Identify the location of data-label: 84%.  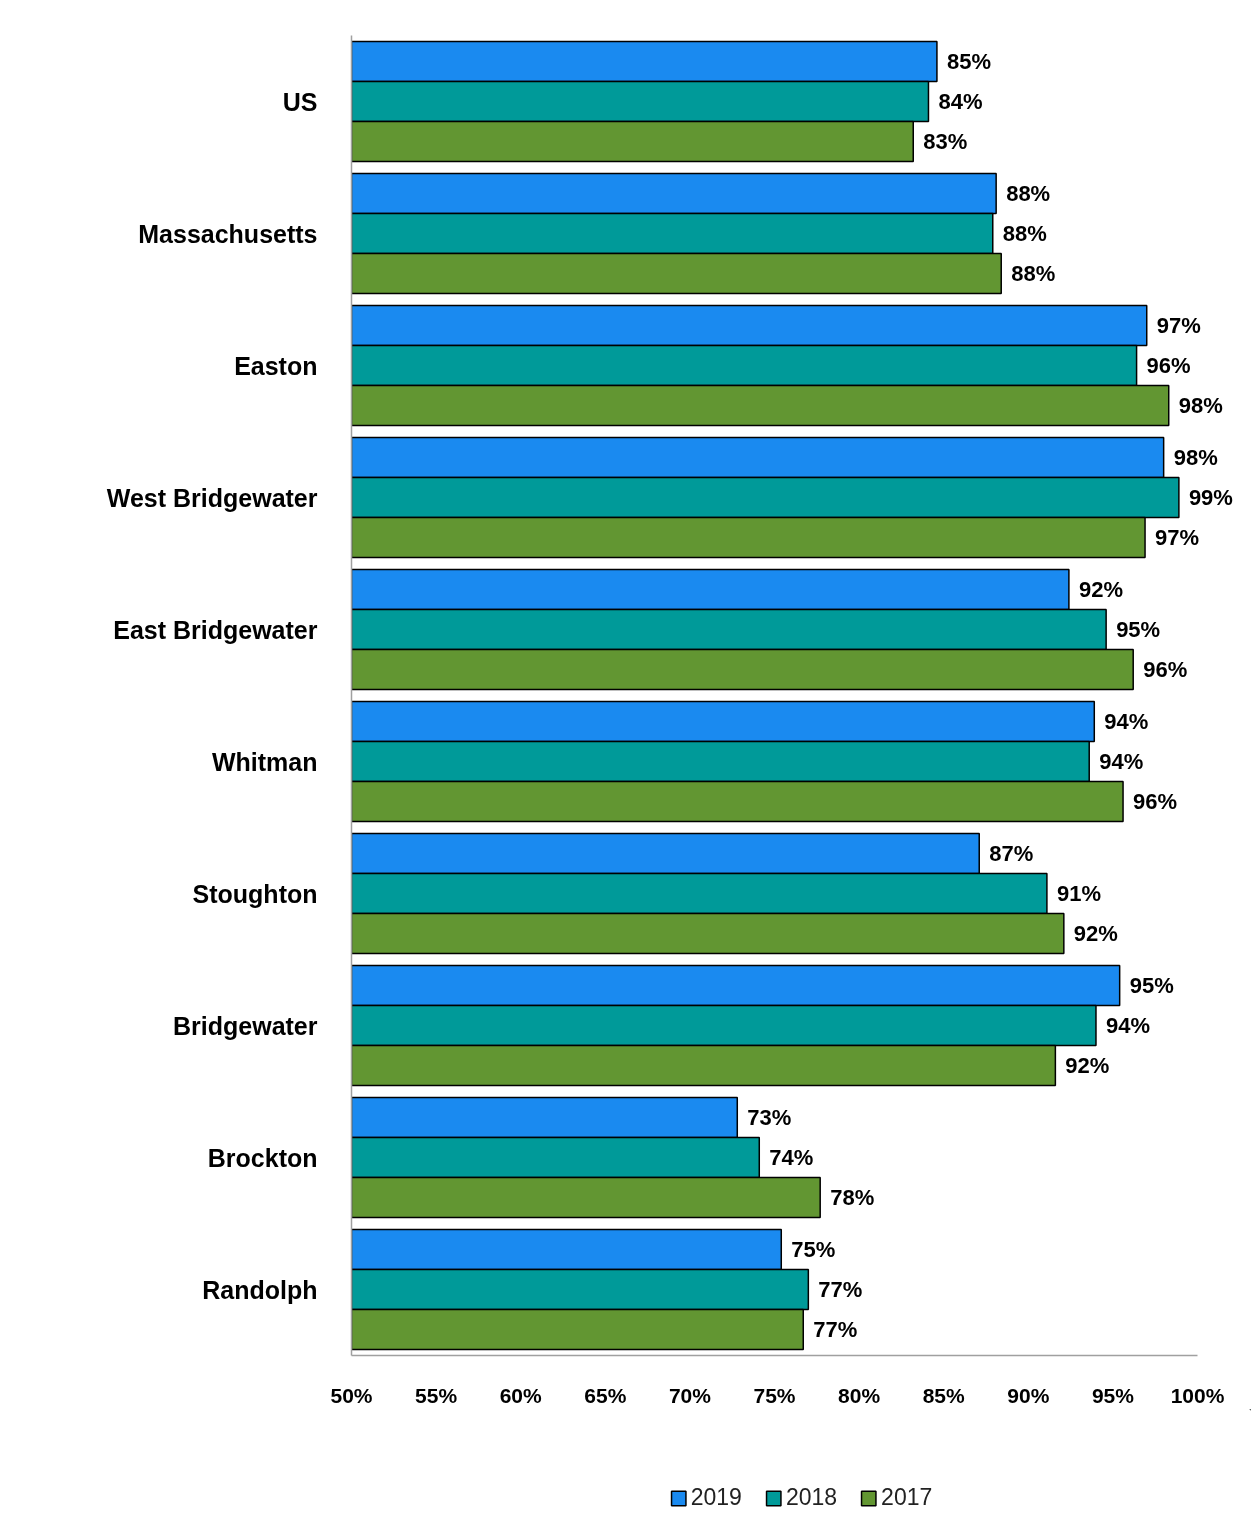
(960, 101).